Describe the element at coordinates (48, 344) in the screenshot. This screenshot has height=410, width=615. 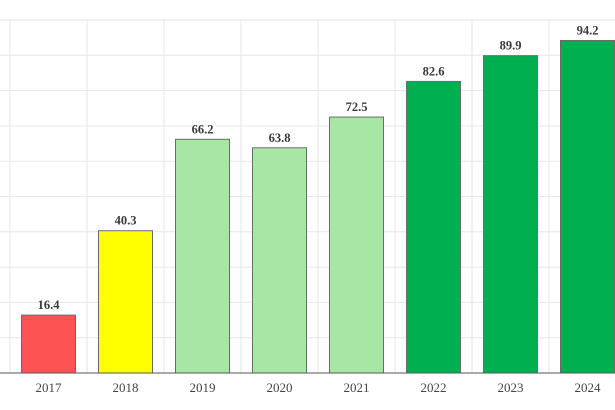
I see `bar-2017` at that location.